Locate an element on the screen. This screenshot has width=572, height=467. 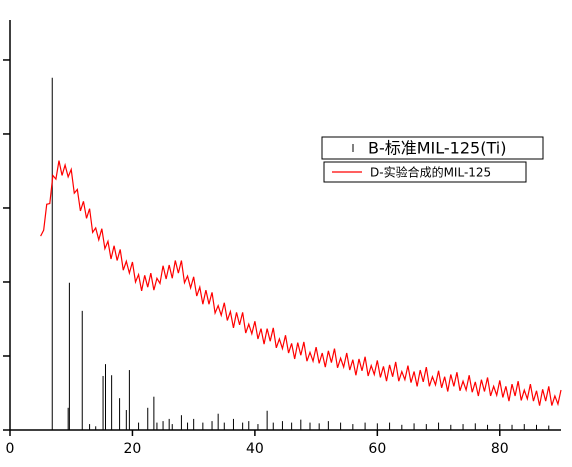
x-tick-label: 80 is located at coordinates (500, 449).